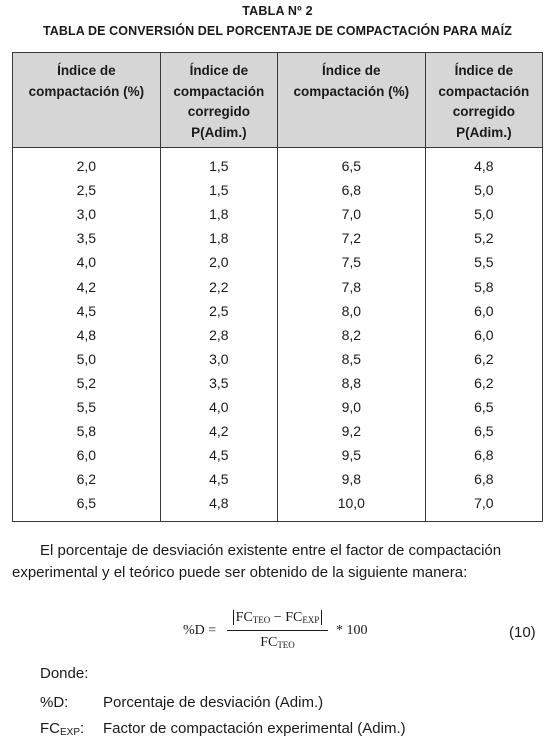 Image resolution: width=555 pixels, height=750 pixels. I want to click on formula-fraction: FCTEO − FCEXP FCTEO, so click(277, 630).